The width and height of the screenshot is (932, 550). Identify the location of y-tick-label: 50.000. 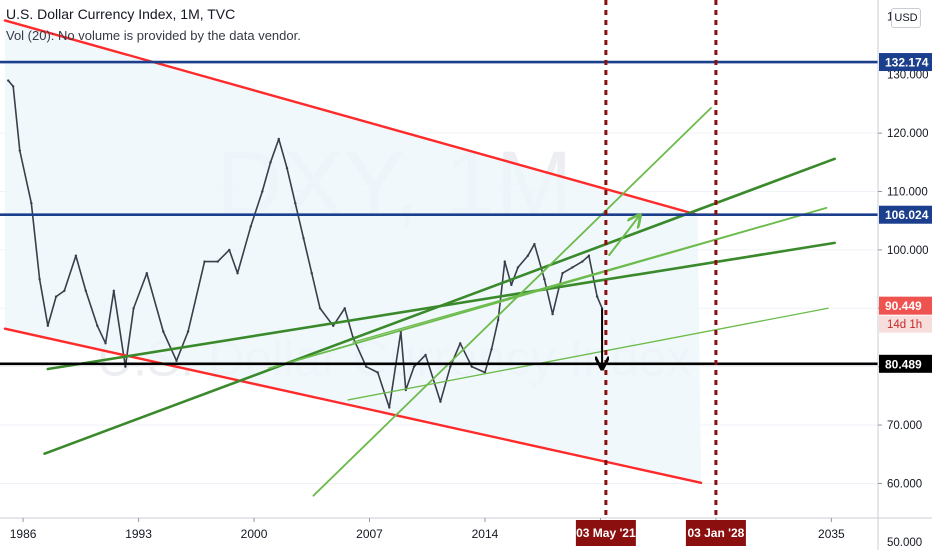
(904, 543).